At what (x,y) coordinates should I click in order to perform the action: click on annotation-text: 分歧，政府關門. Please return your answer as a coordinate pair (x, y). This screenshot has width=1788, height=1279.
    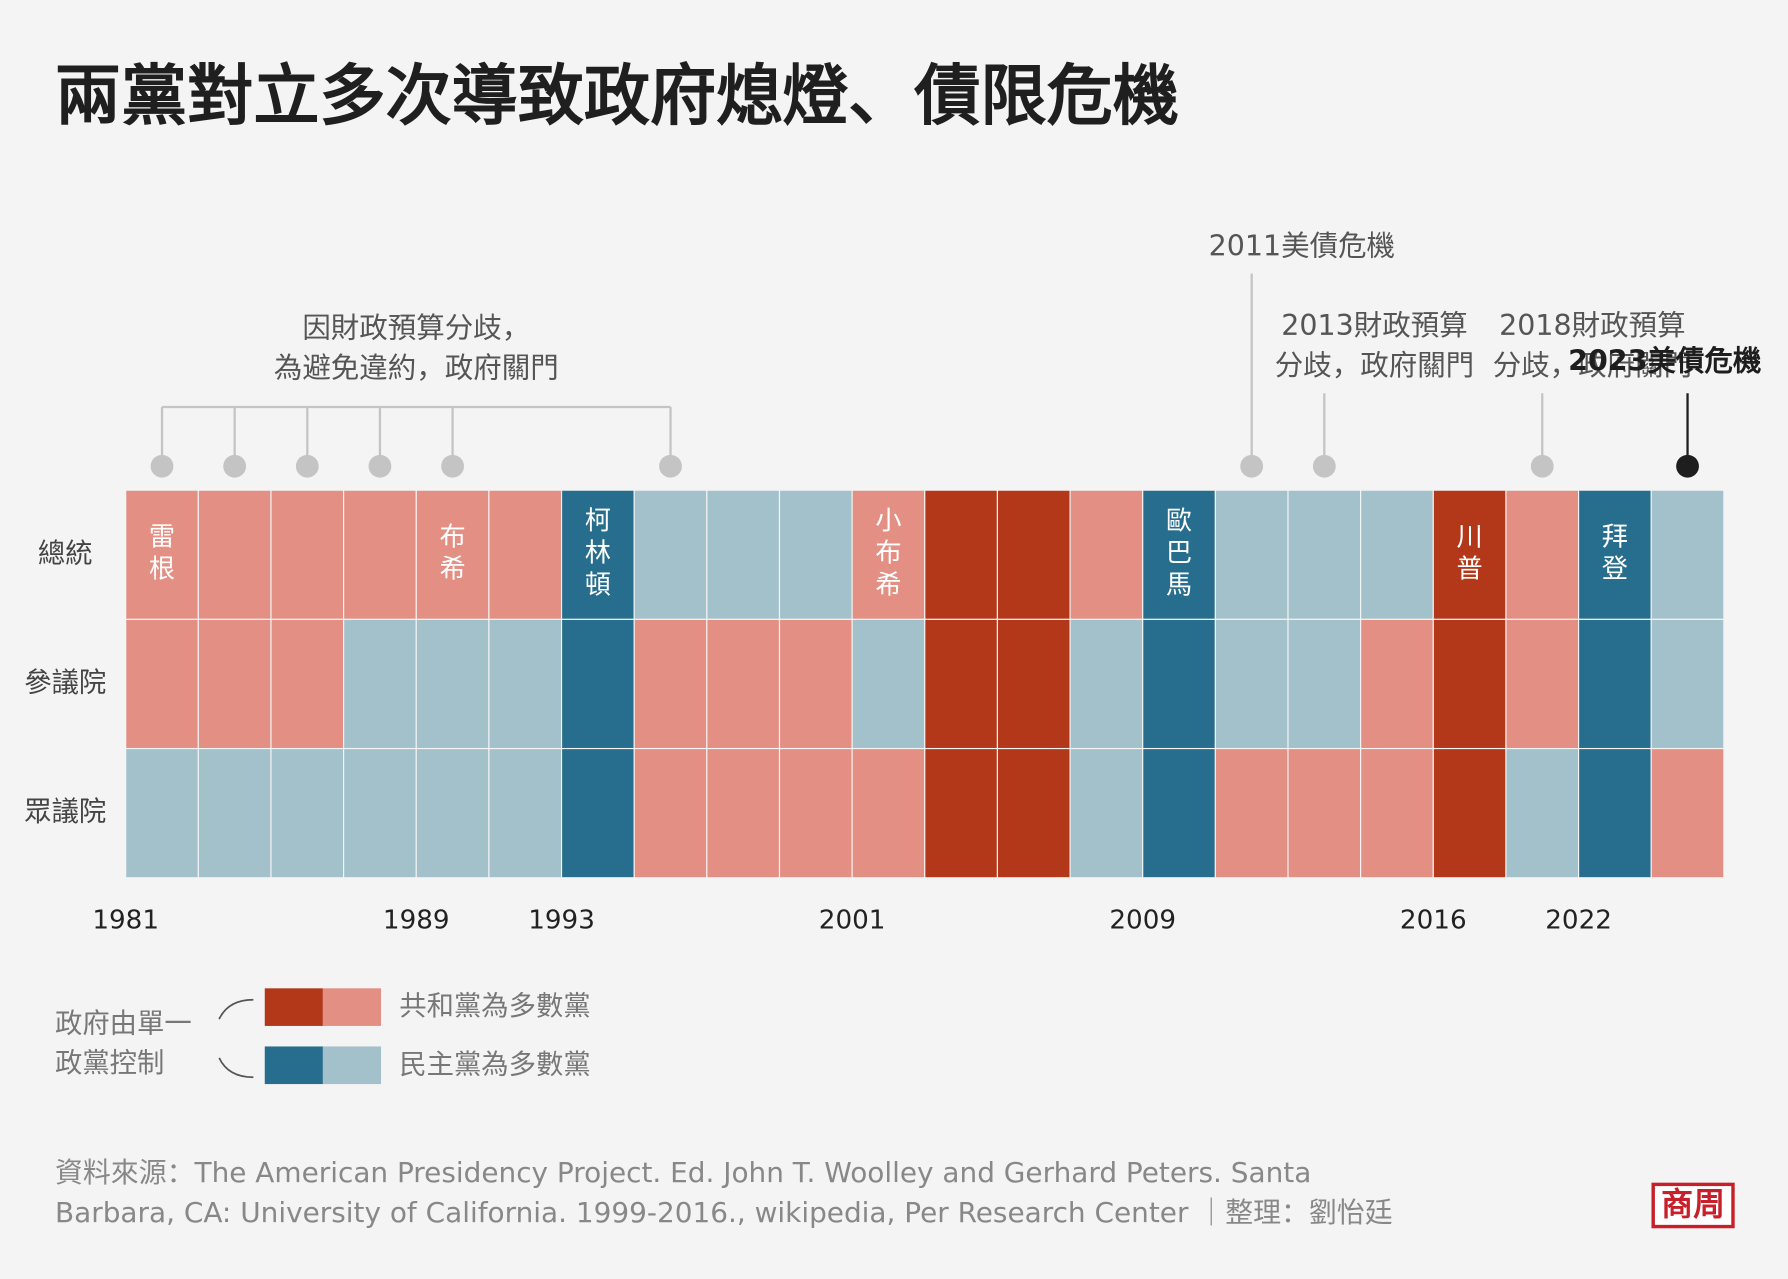
    Looking at the image, I should click on (1592, 365).